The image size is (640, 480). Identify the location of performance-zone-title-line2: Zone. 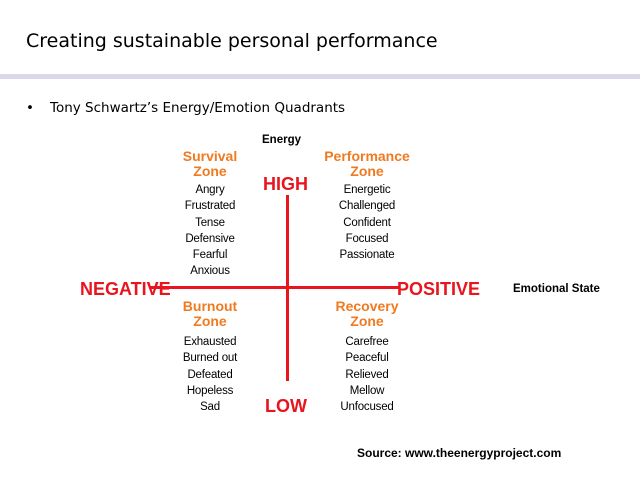
(367, 171).